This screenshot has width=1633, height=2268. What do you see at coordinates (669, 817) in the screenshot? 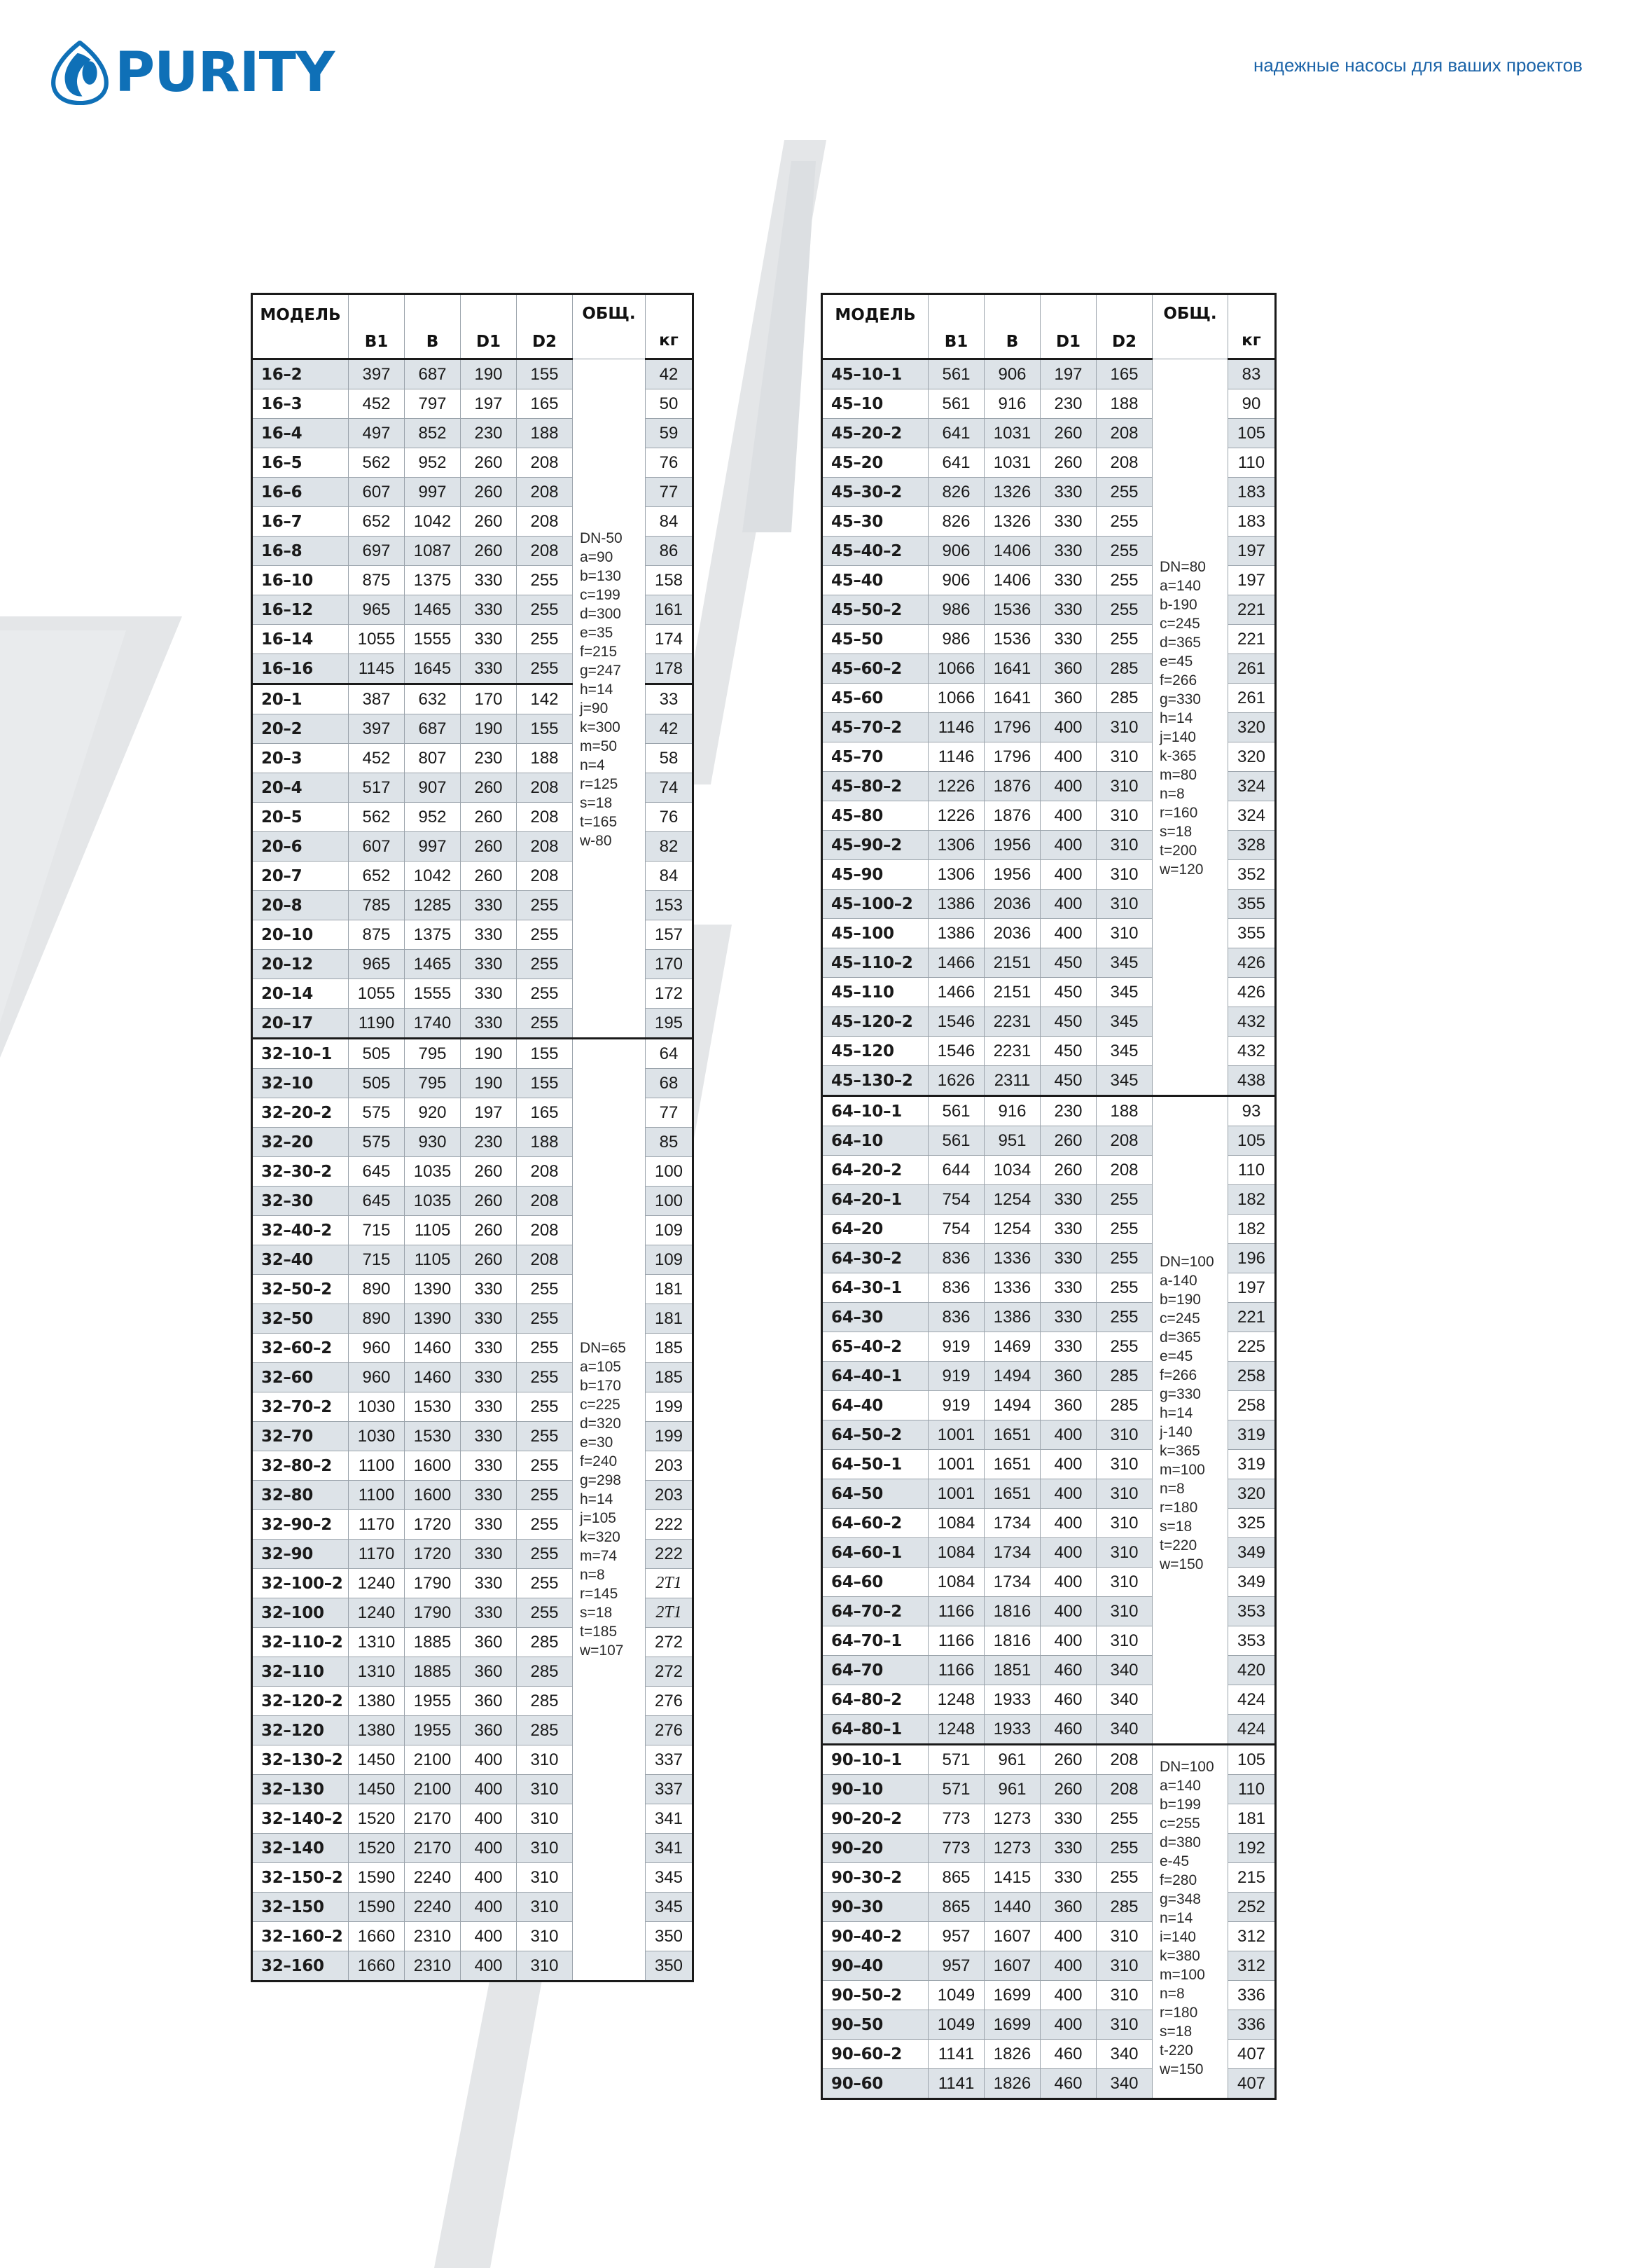
I see `cell-kg: 76` at bounding box center [669, 817].